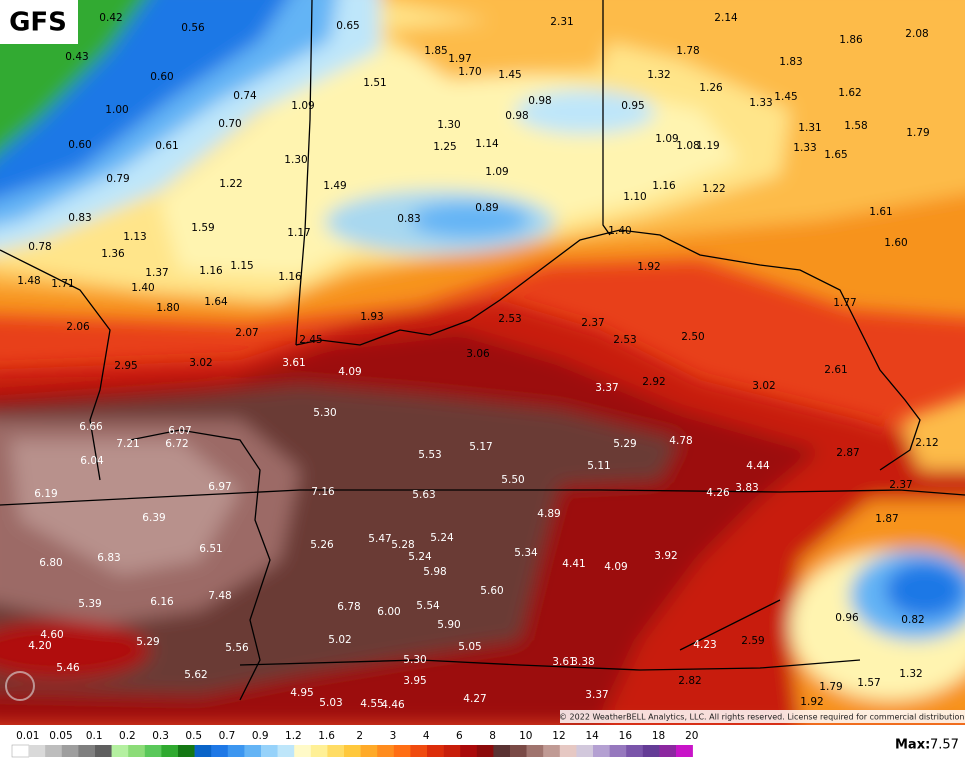 The width and height of the screenshot is (965, 761). What do you see at coordinates (147, 642) in the screenshot?
I see `precip-label: 5.29` at bounding box center [147, 642].